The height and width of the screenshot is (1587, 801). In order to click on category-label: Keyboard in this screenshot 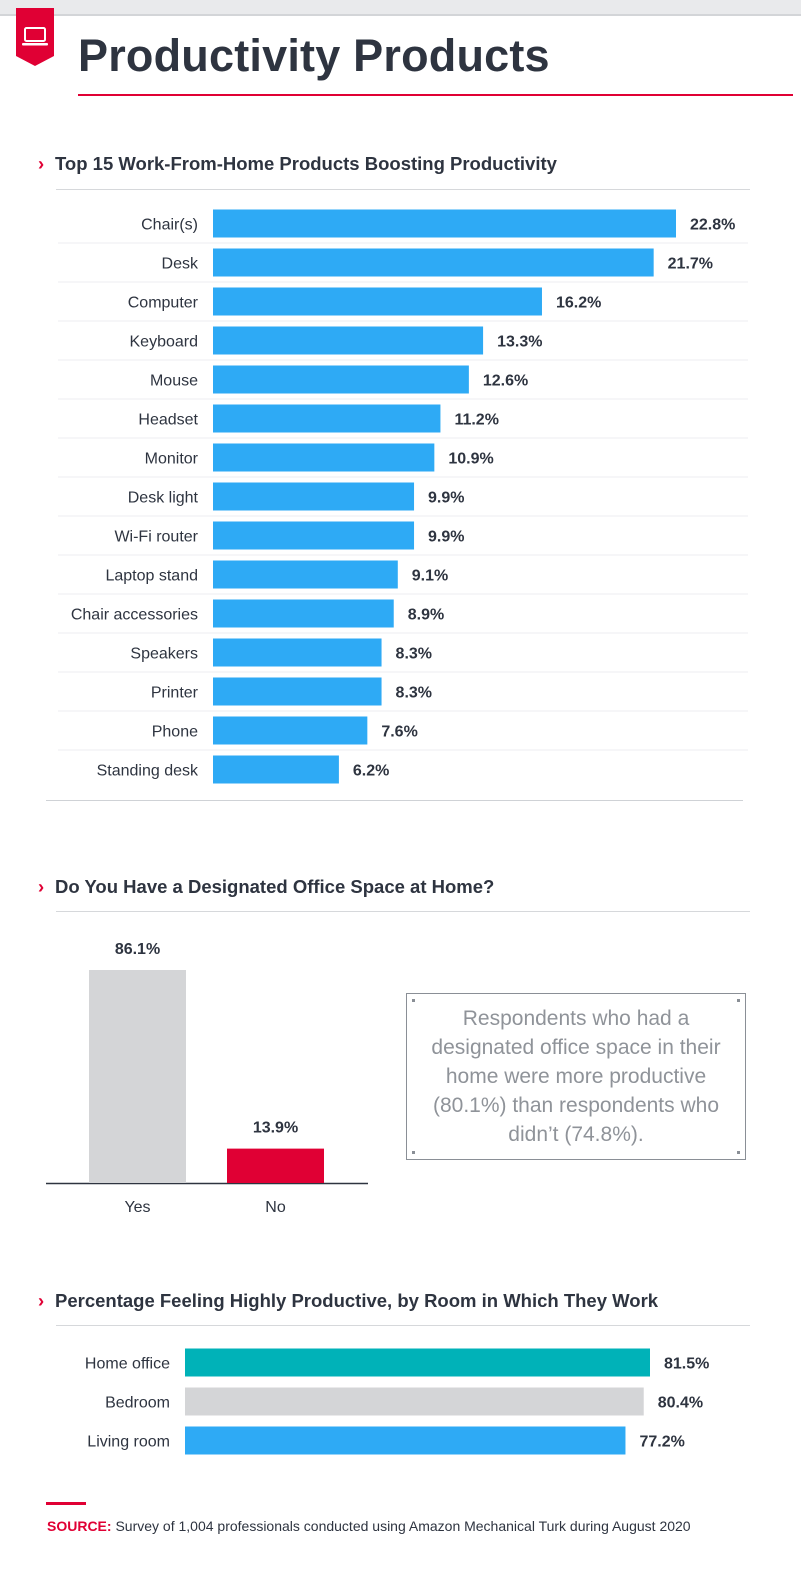, I will do `click(164, 342)`.